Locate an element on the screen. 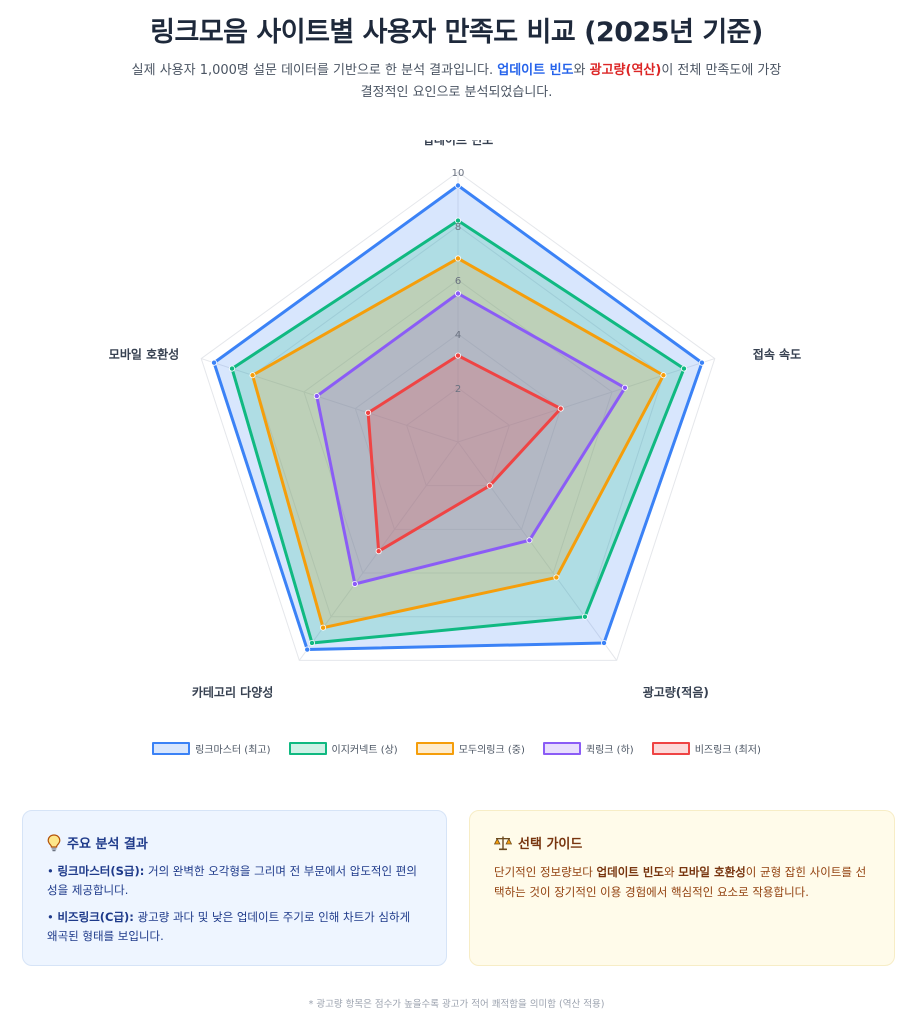  insights-title: 주요 분석 결과 is located at coordinates (107, 844).